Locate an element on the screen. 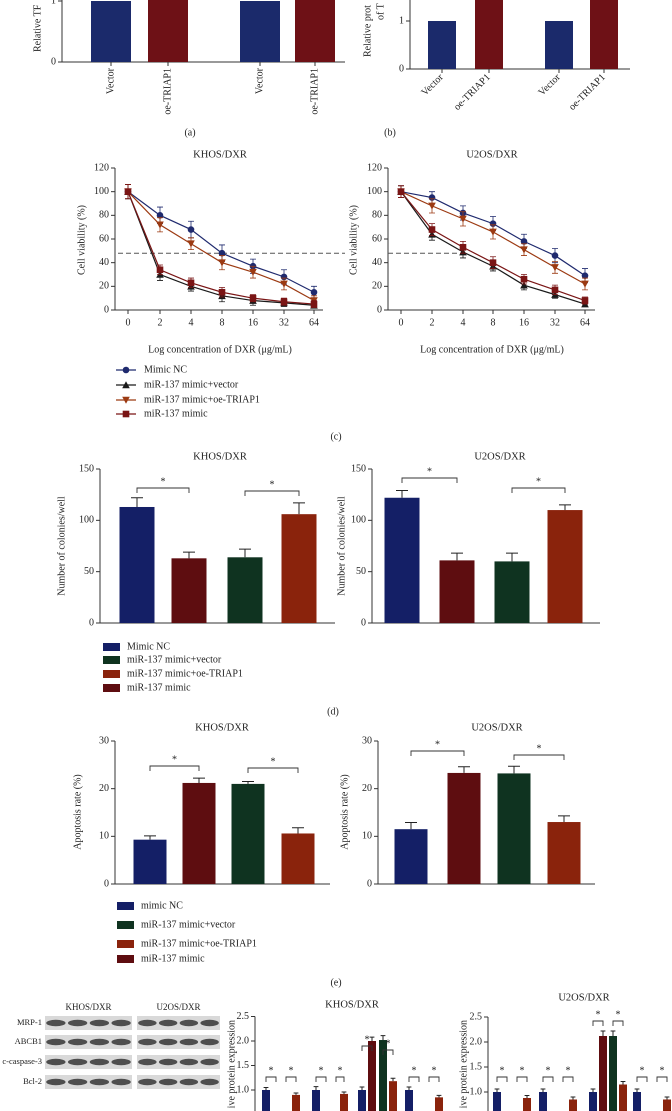  x-tick-label: 0 is located at coordinates (401, 322).